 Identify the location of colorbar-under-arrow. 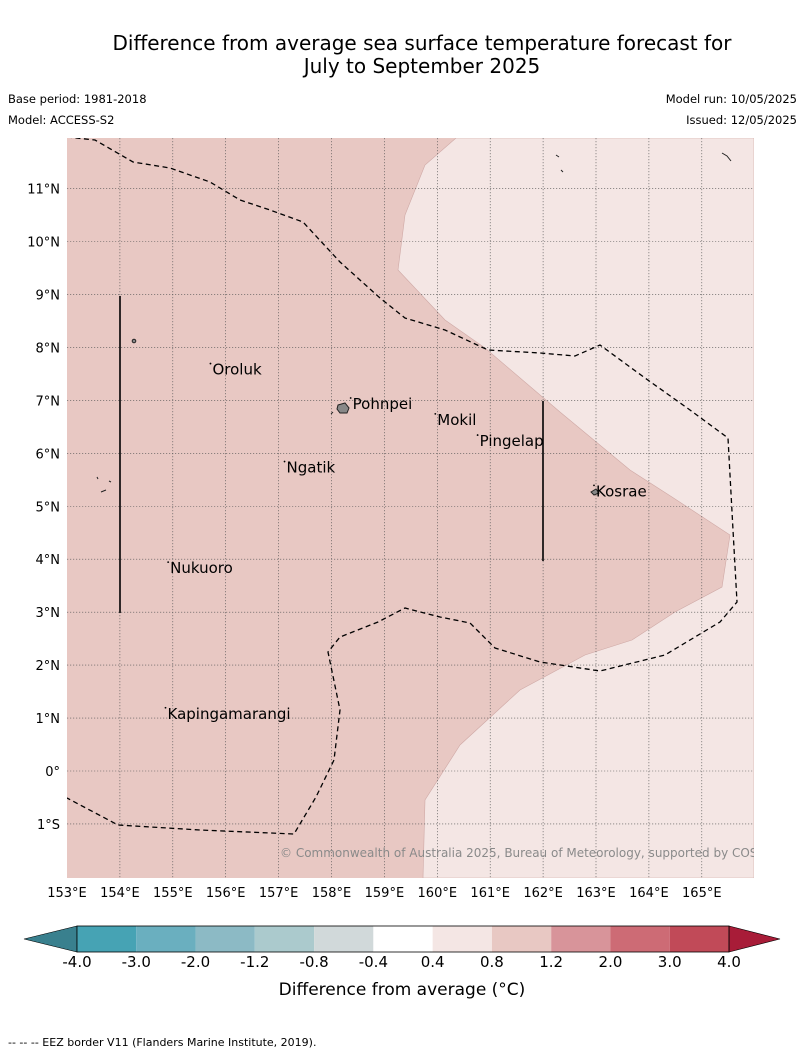
(50, 939).